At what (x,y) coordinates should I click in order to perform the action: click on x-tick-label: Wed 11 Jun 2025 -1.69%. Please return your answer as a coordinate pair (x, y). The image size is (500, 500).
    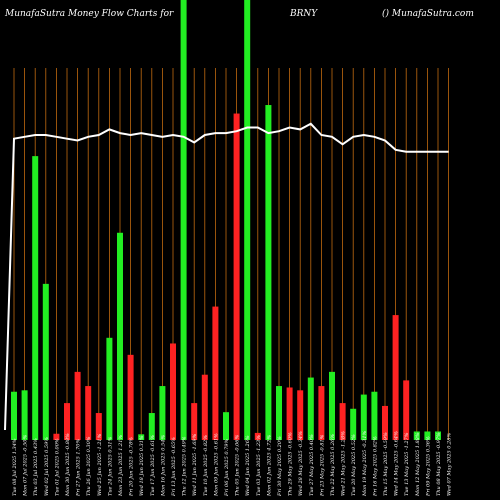
    Looking at the image, I should click on (195, 464).